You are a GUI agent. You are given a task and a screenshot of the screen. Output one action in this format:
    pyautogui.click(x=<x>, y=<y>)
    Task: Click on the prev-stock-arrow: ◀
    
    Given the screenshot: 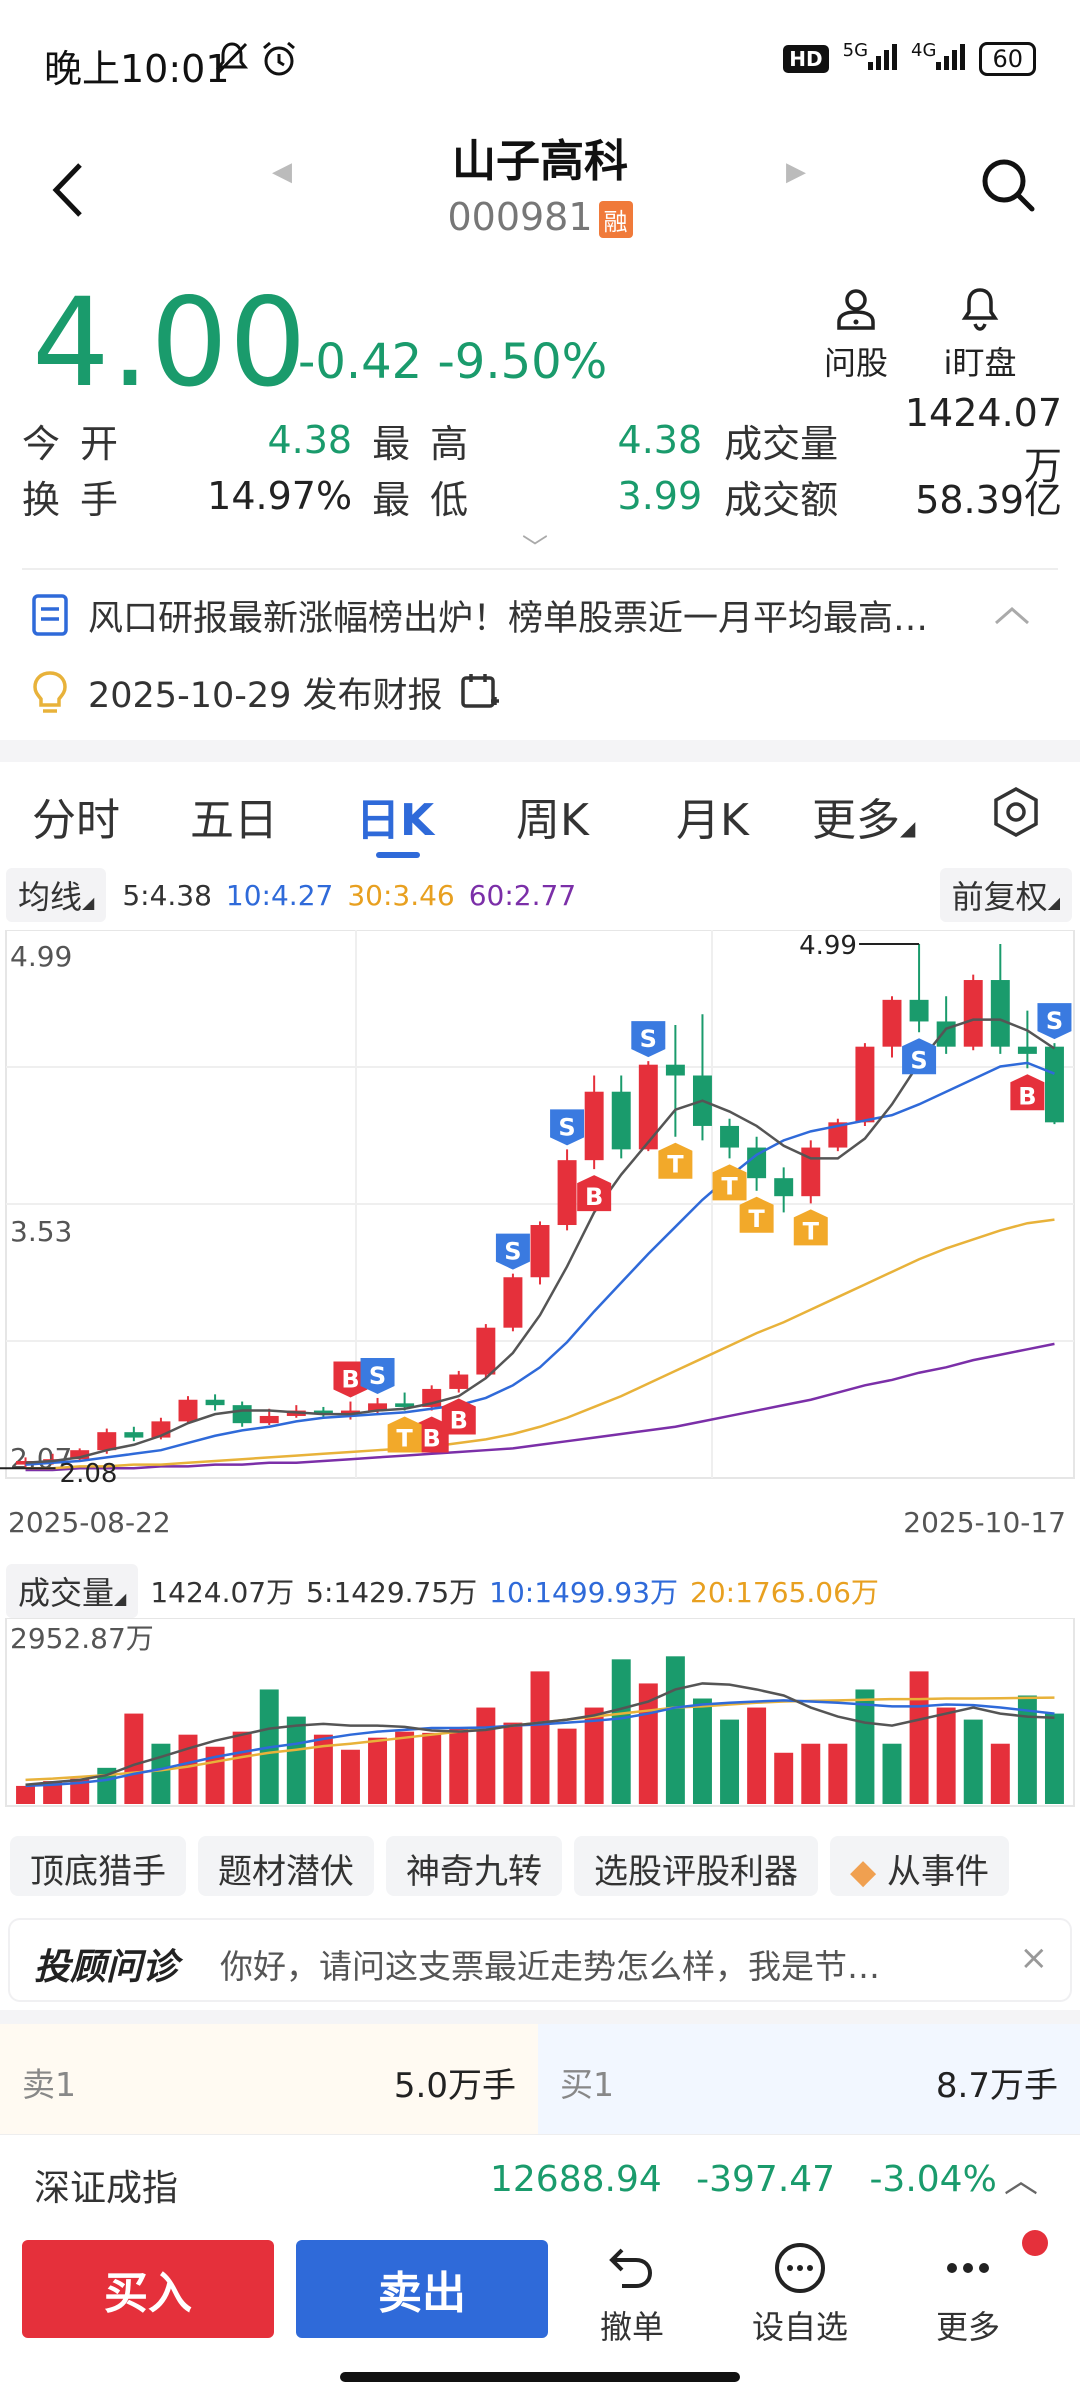 What is the action you would take?
    pyautogui.click(x=282, y=172)
    